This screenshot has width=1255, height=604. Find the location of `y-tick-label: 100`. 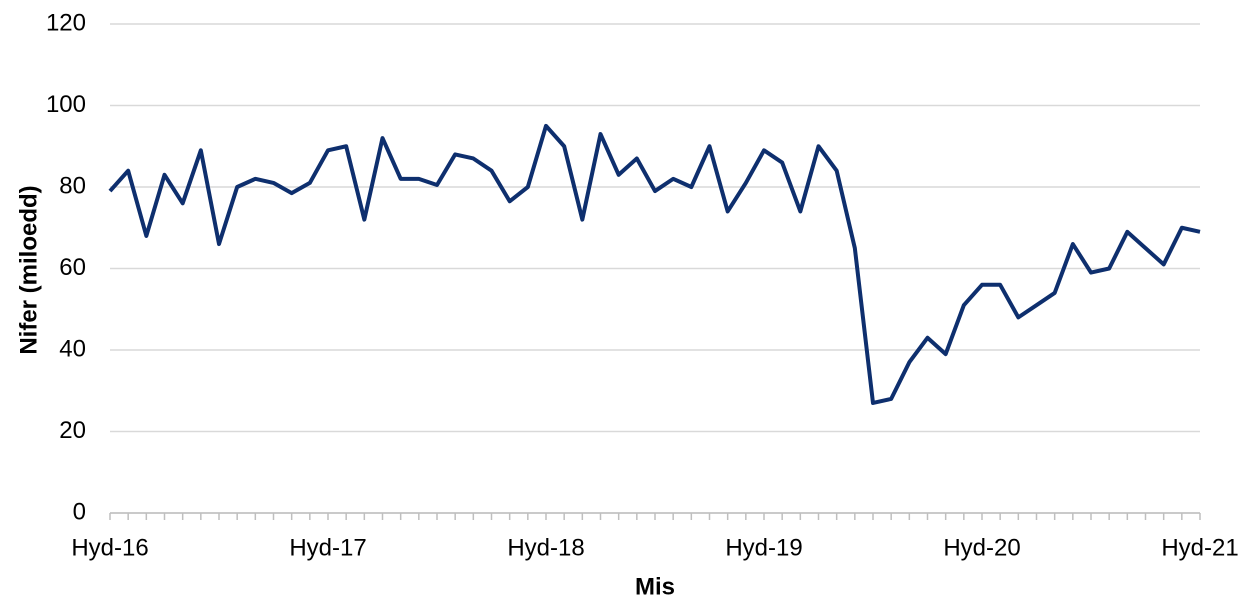

y-tick-label: 100 is located at coordinates (66, 104).